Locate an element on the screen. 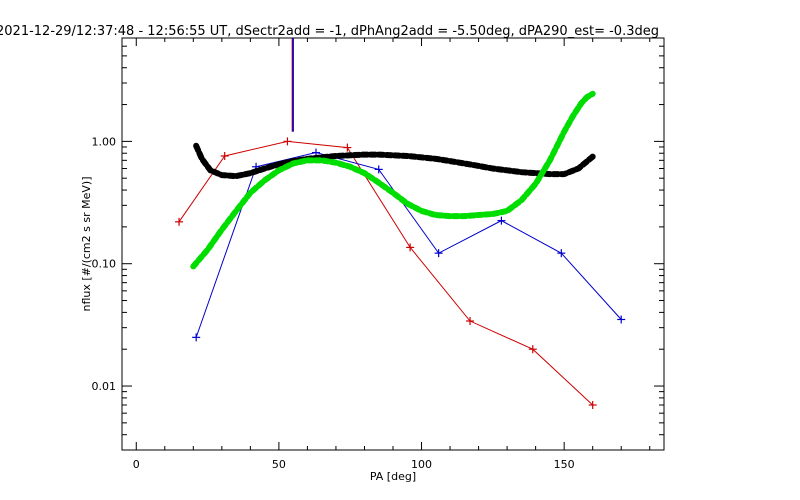 The image size is (800, 500). series-curve is located at coordinates (394, 161).